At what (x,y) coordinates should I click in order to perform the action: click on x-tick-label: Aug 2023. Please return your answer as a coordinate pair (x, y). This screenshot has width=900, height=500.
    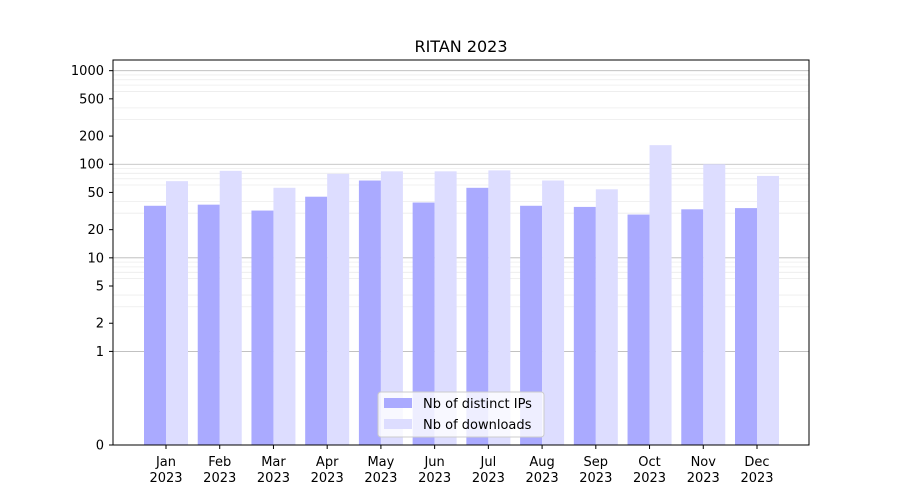
    Looking at the image, I should click on (542, 470).